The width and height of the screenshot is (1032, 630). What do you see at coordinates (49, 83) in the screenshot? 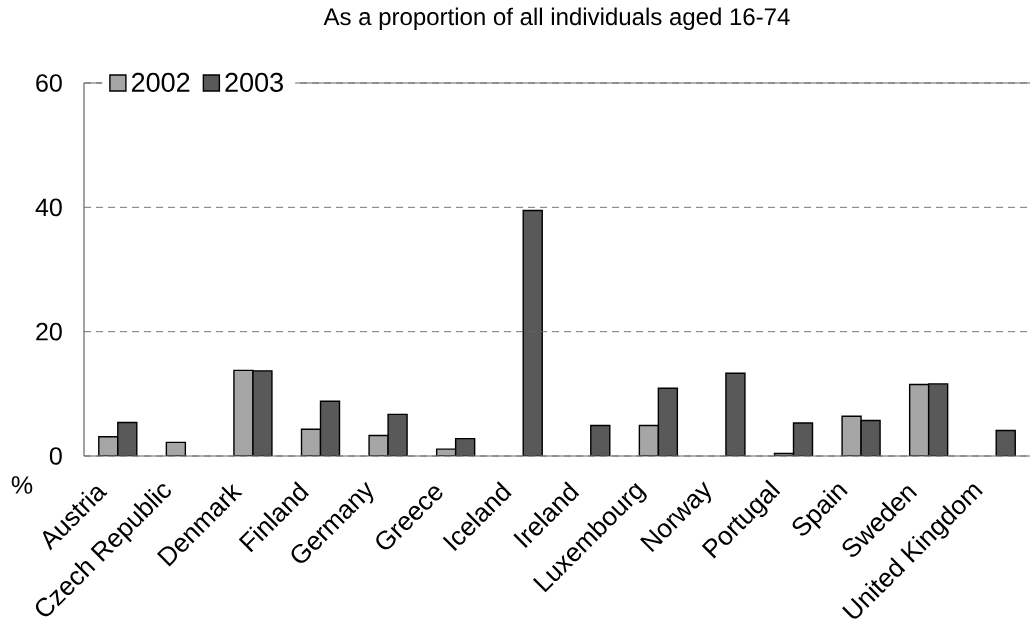
I see `y-tick-label: 60` at bounding box center [49, 83].